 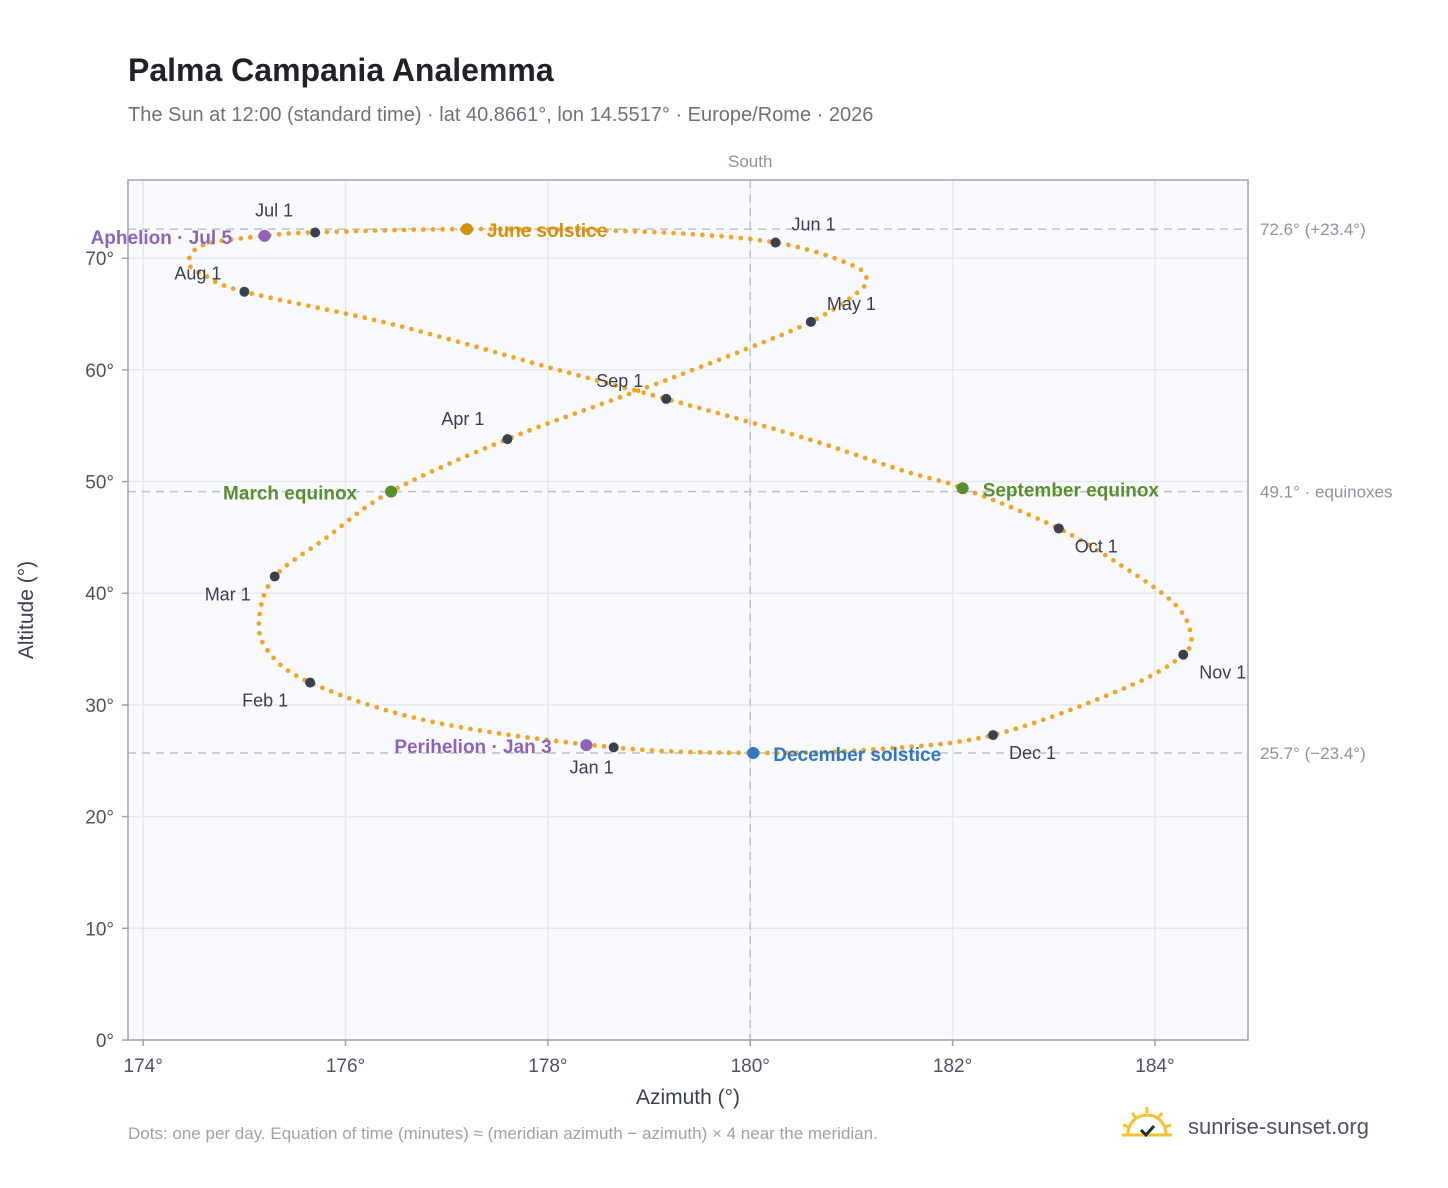 What do you see at coordinates (143, 1066) in the screenshot?
I see `x-tick-label: 174°` at bounding box center [143, 1066].